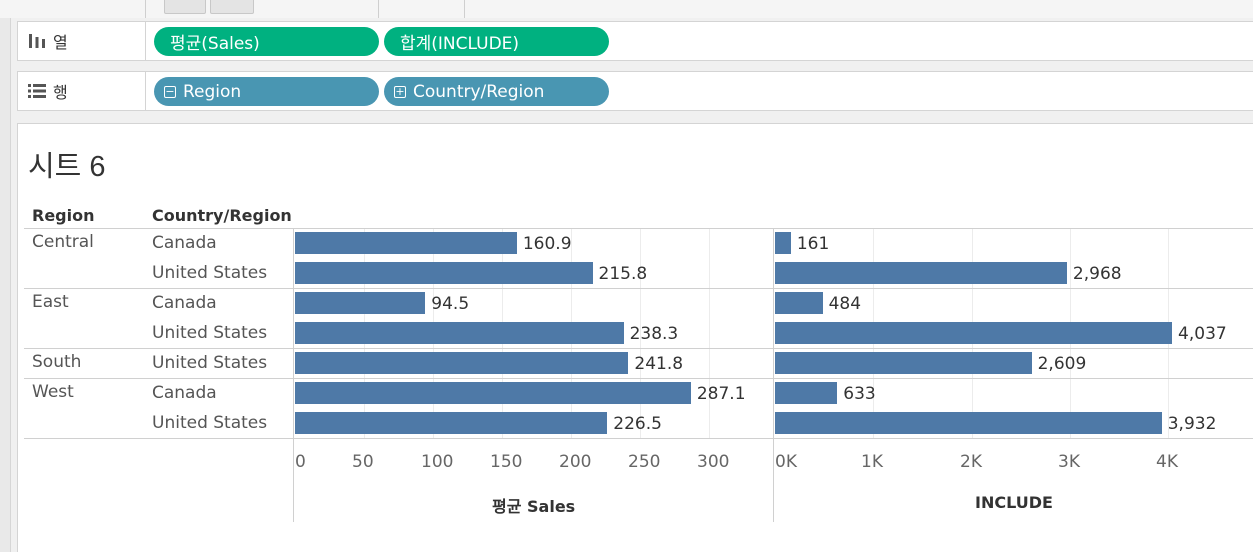 Image resolution: width=1253 pixels, height=552 pixels. What do you see at coordinates (400, 91) in the screenshot?
I see `expand-icon: +` at bounding box center [400, 91].